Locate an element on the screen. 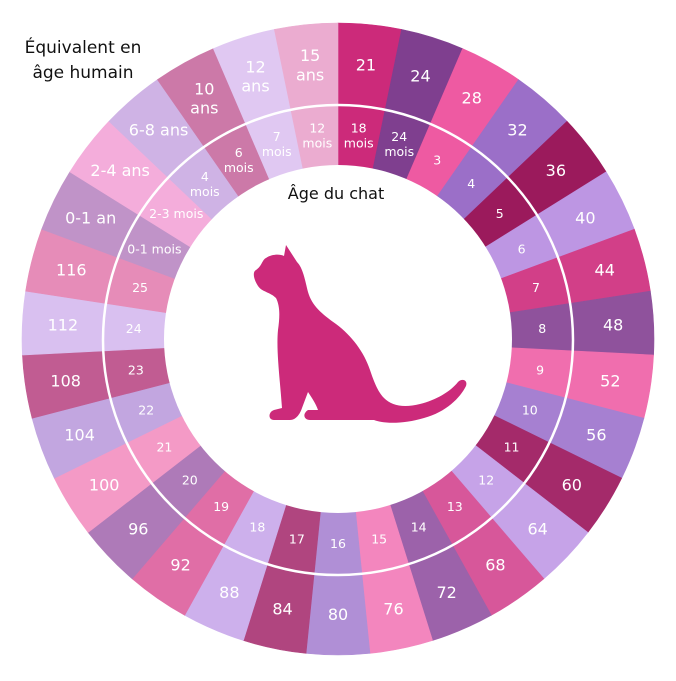 The height and width of the screenshot is (681, 676). segment-label: 0-1 an is located at coordinates (90, 217).